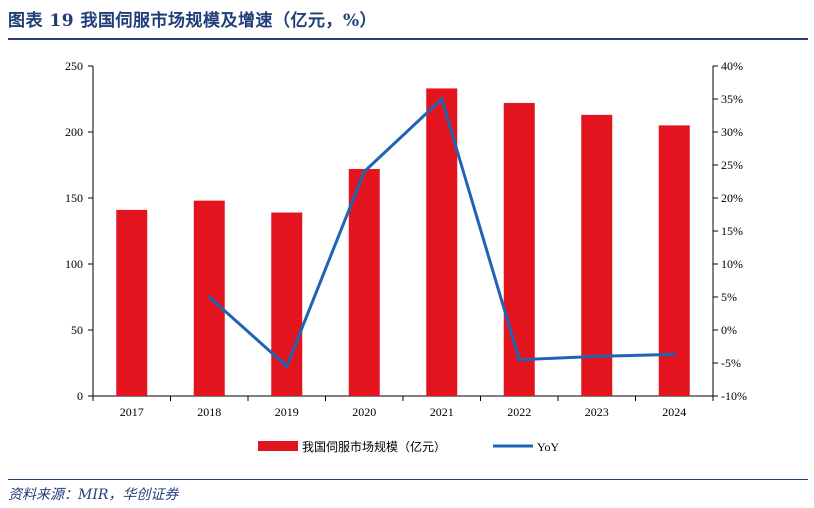 The width and height of the screenshot is (814, 508). Describe the element at coordinates (732, 165) in the screenshot. I see `right-tick-label: 25%` at that location.